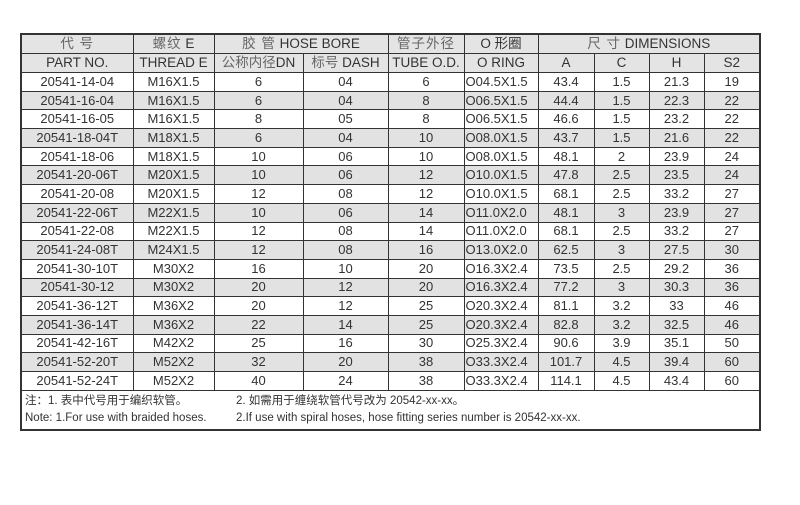 This screenshot has height=505, width=800. I want to click on tube-od-header-cn: 管子外径, so click(426, 43).